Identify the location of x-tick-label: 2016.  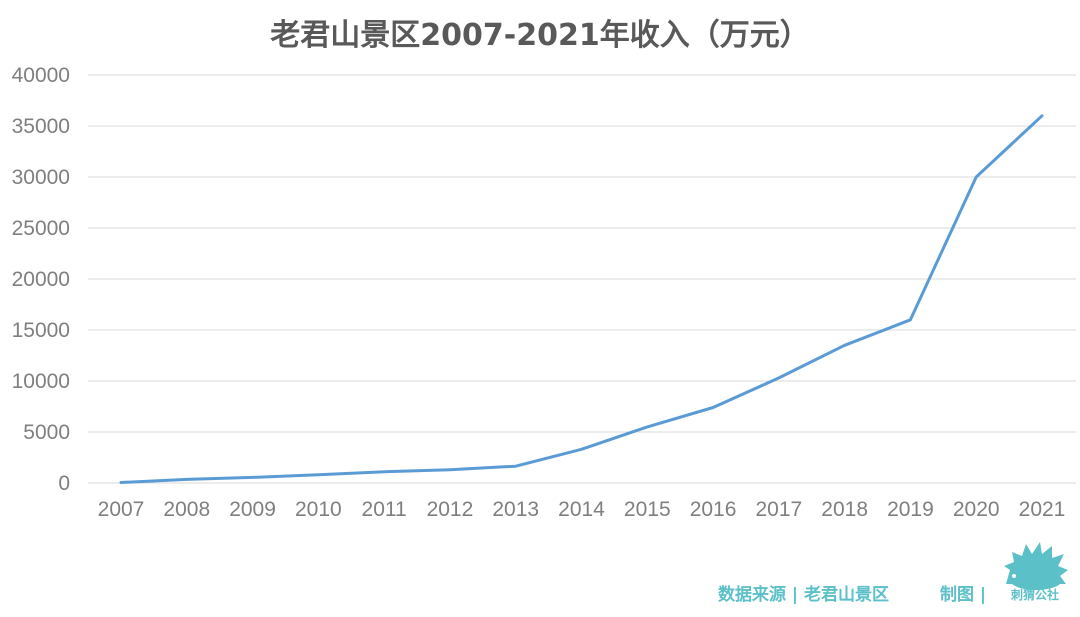
(713, 509).